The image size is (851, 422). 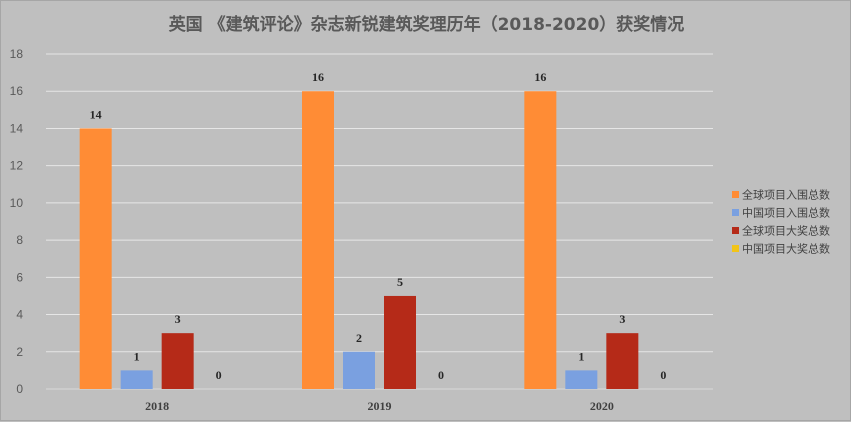 What do you see at coordinates (19, 352) in the screenshot?
I see `y-tick-label-2: 2` at bounding box center [19, 352].